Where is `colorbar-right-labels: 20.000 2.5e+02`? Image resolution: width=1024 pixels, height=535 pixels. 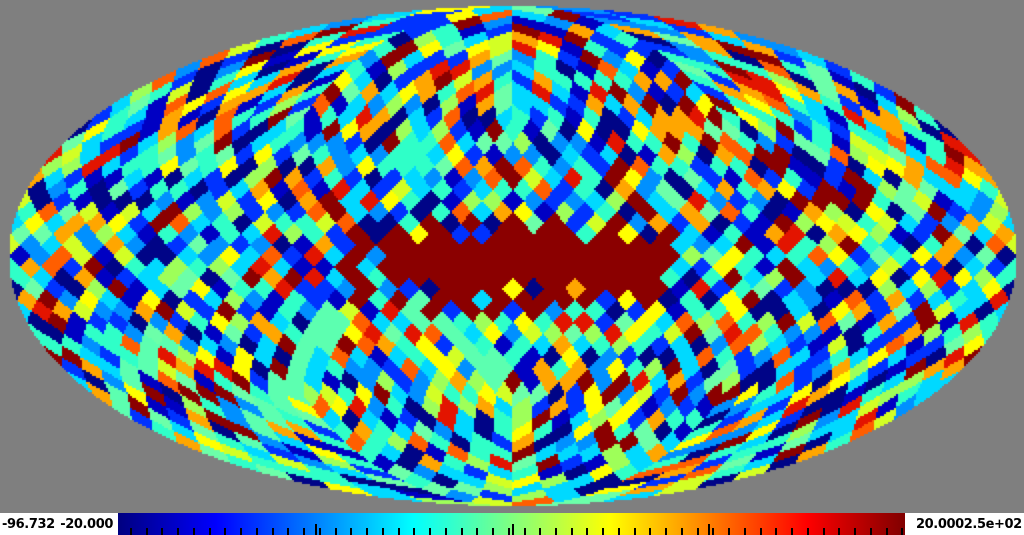
colorbar-right-labels: 20.000 2.5e+02 is located at coordinates (964, 524).